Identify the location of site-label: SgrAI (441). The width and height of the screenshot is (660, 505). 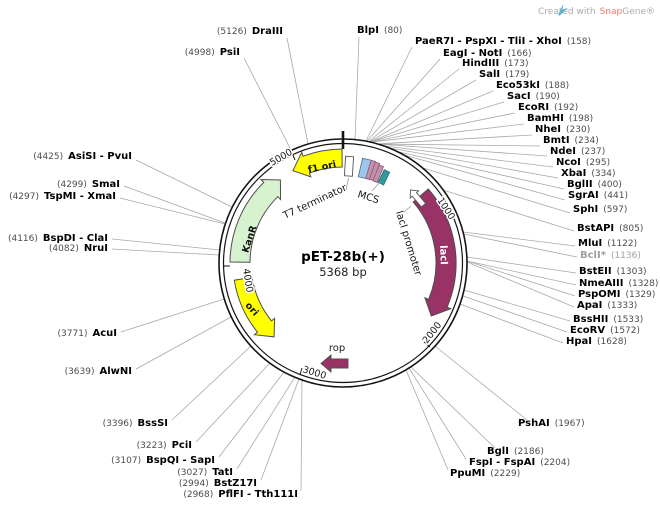
(598, 195).